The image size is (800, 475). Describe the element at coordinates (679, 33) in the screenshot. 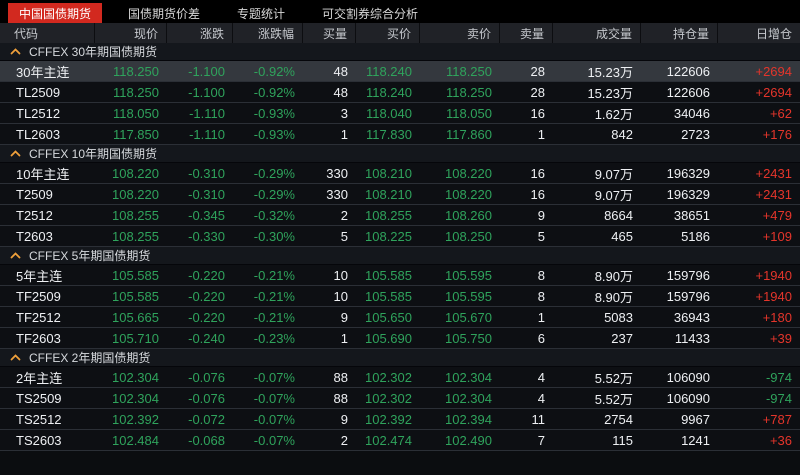

I see `column-header-9: 持仓量` at that location.